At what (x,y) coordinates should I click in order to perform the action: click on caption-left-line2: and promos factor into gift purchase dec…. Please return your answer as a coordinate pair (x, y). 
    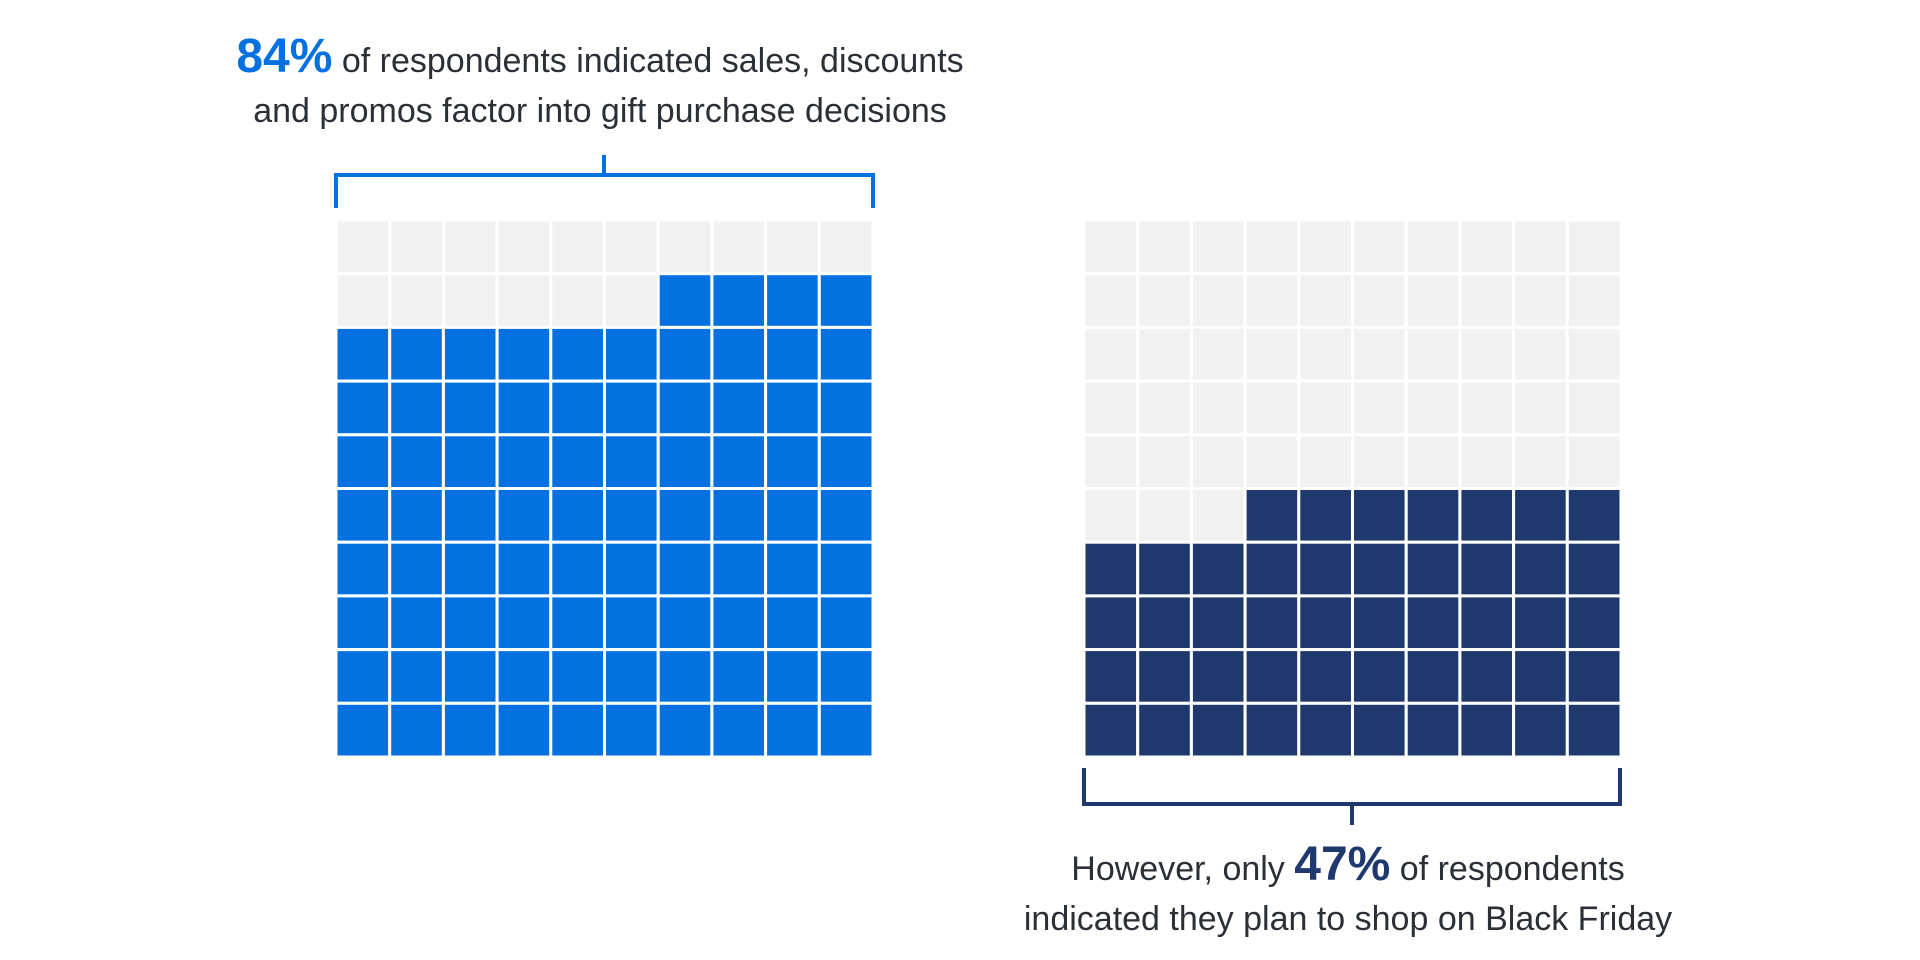
    Looking at the image, I should click on (600, 111).